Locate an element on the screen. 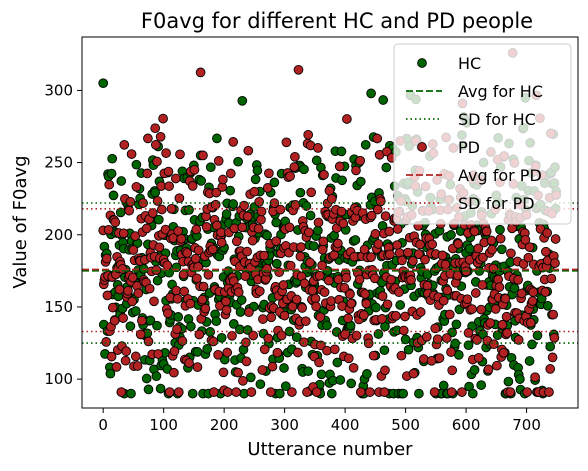  y-tick-label: 150 is located at coordinates (58, 307).